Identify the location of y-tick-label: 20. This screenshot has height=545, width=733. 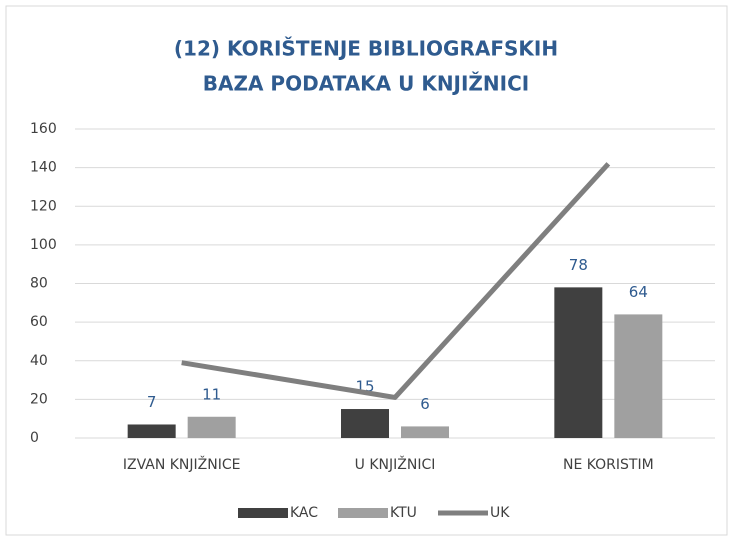
(39, 399).